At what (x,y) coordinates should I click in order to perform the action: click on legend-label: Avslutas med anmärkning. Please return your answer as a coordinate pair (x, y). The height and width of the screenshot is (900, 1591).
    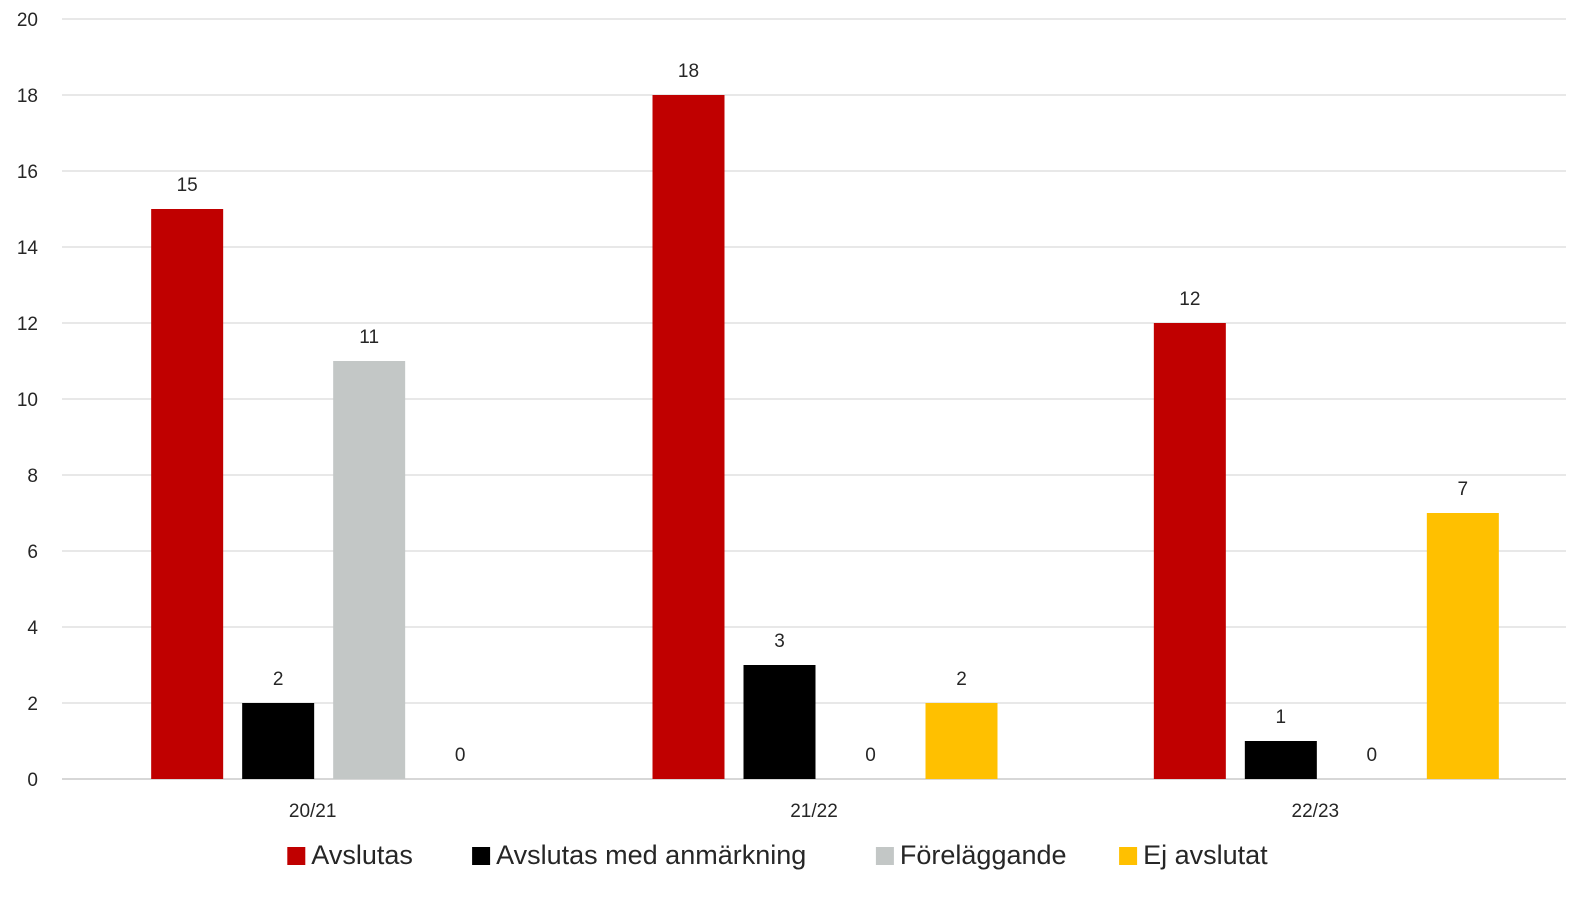
    Looking at the image, I should click on (651, 855).